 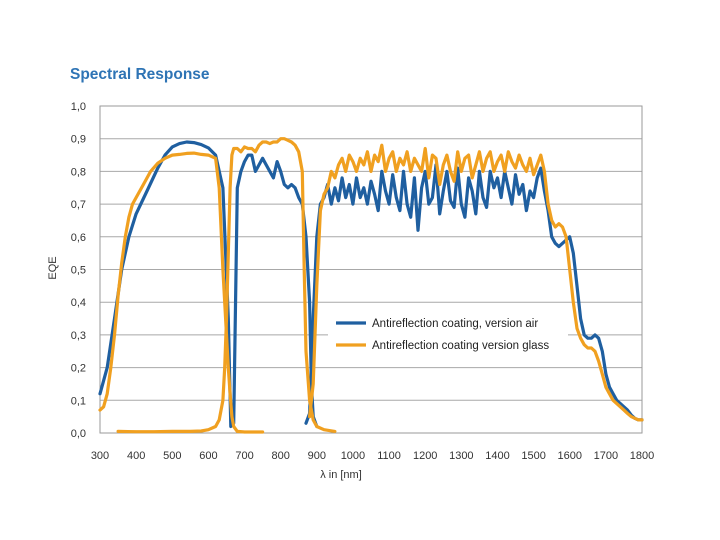 I want to click on y-tick-label: 0,4, so click(x=78, y=303).